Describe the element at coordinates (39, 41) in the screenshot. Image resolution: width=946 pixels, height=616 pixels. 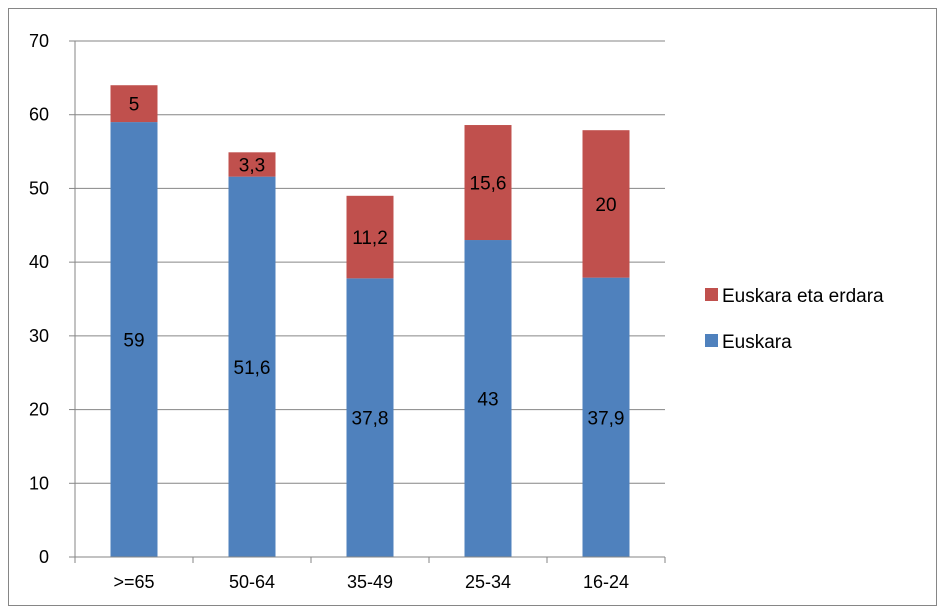
I see `y-tick-label: 70` at that location.